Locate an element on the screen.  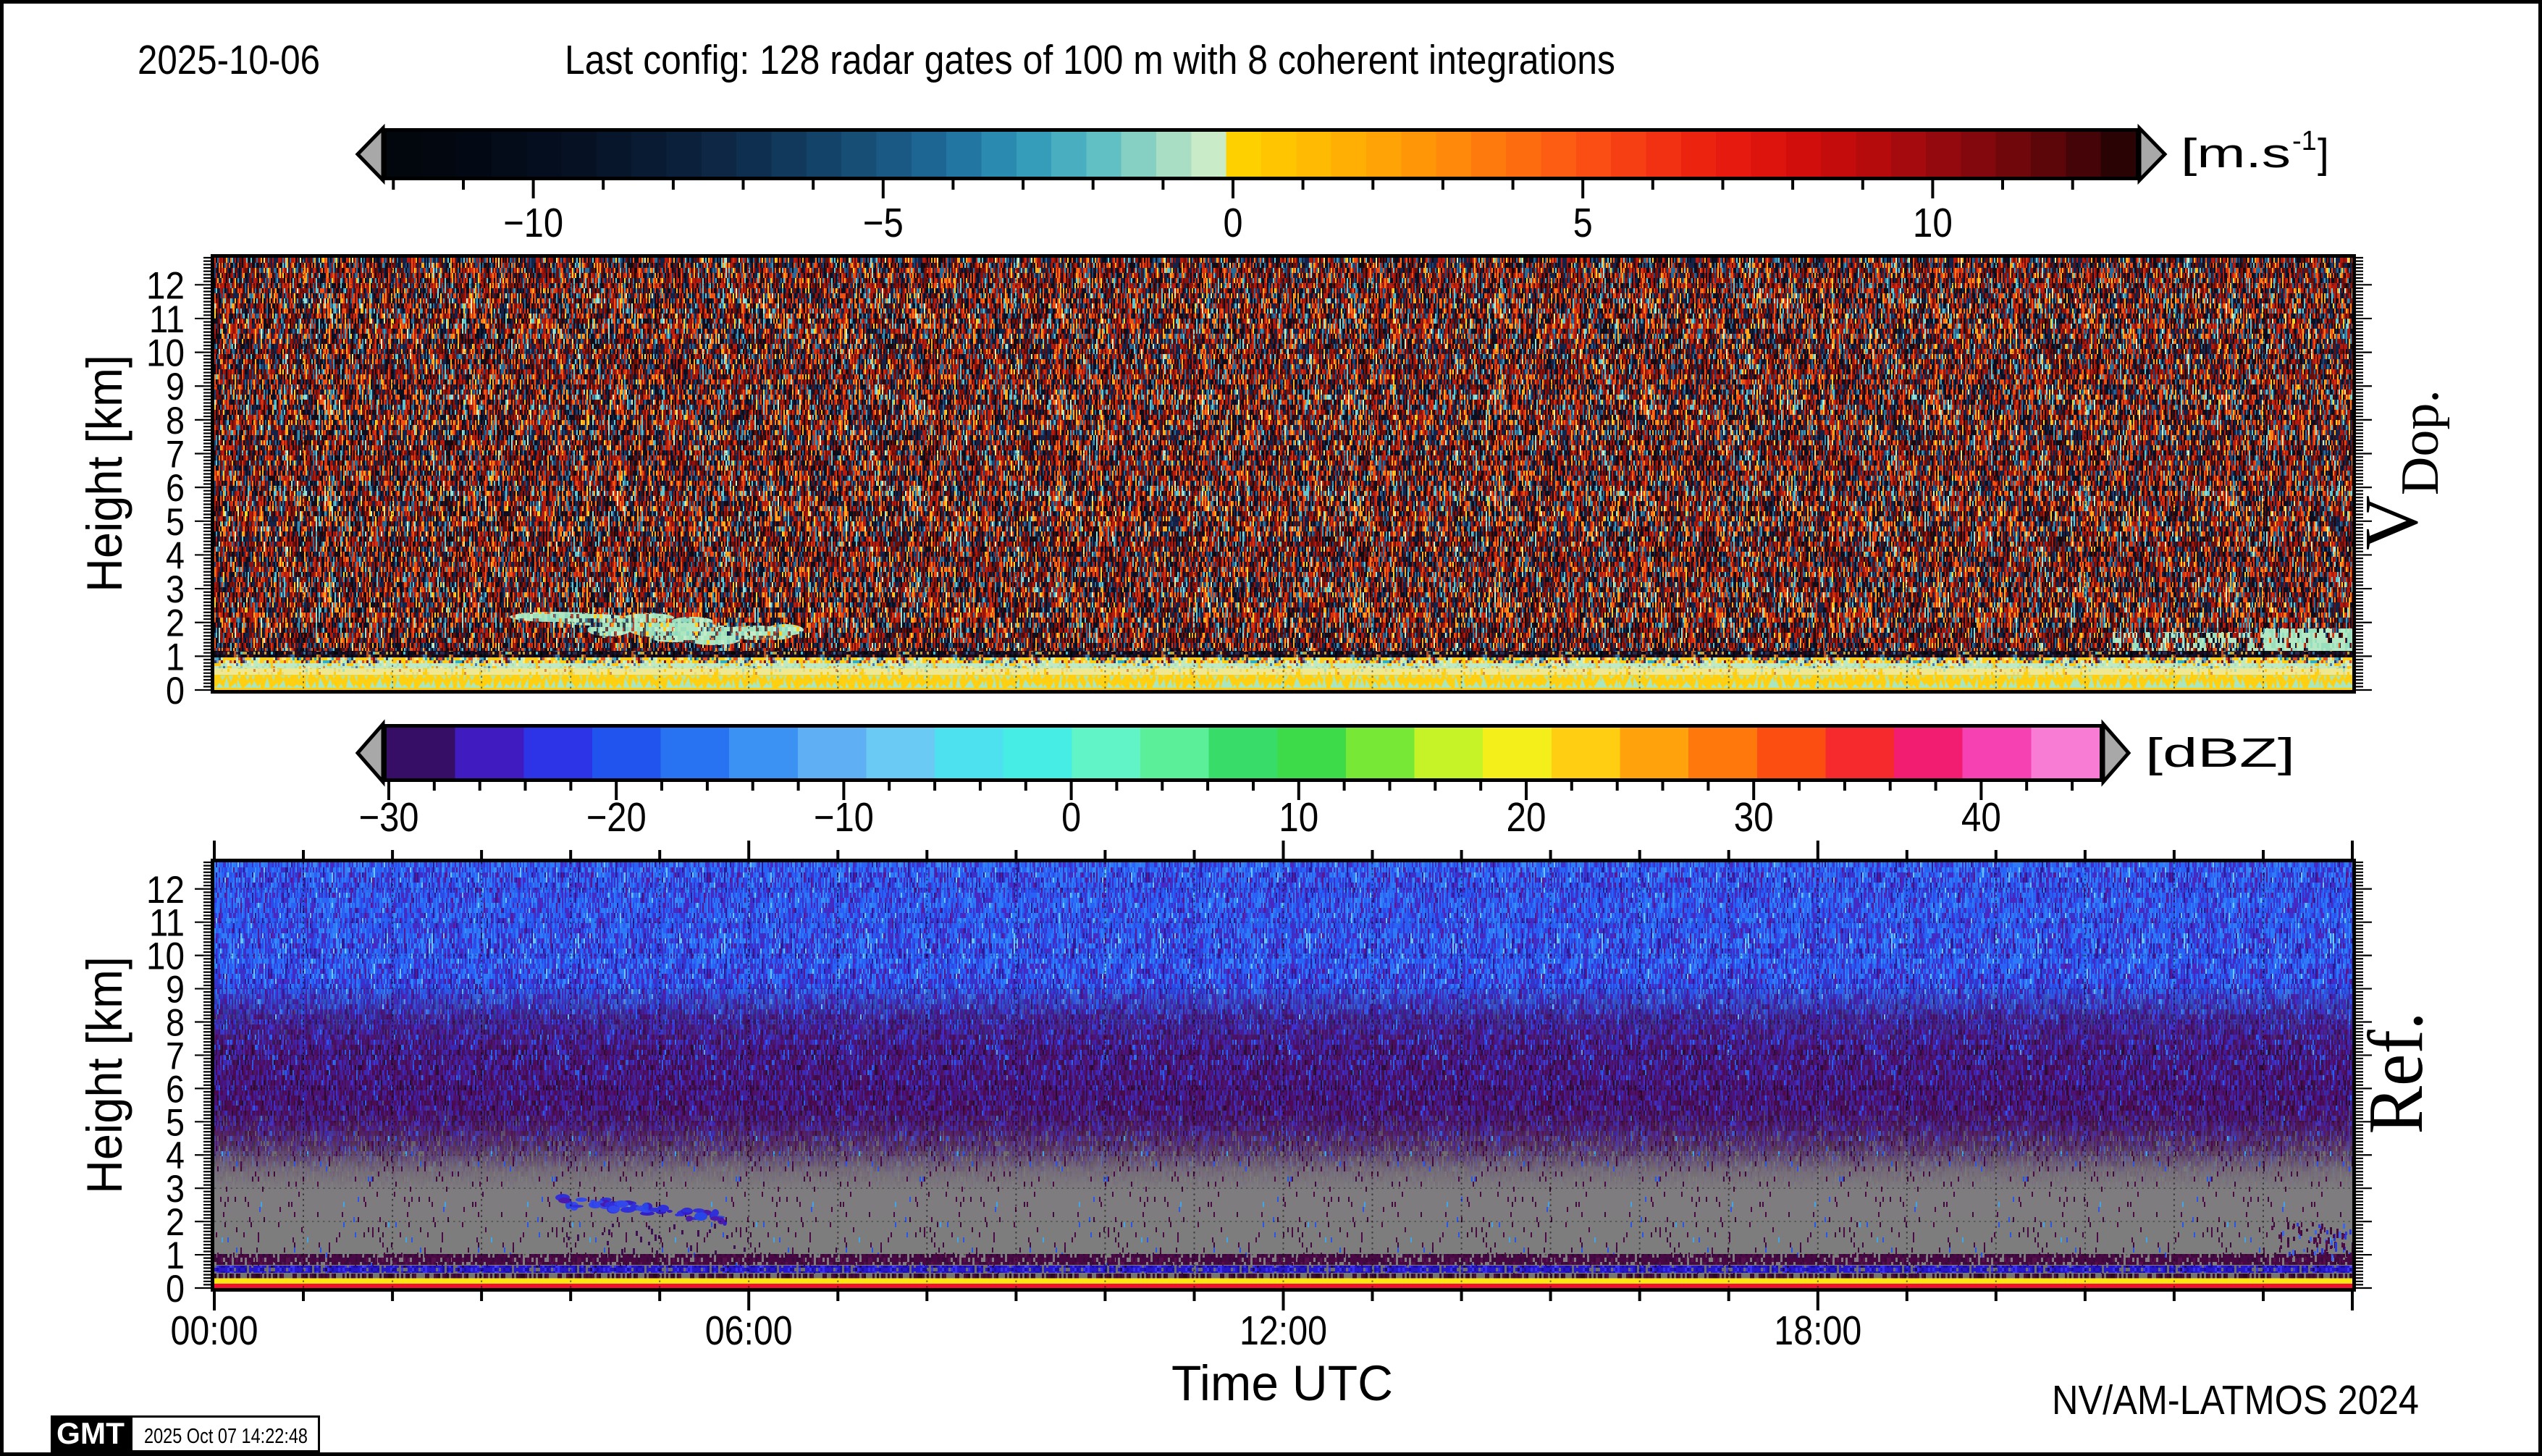
svg-text: −30 is located at coordinates (389, 817).